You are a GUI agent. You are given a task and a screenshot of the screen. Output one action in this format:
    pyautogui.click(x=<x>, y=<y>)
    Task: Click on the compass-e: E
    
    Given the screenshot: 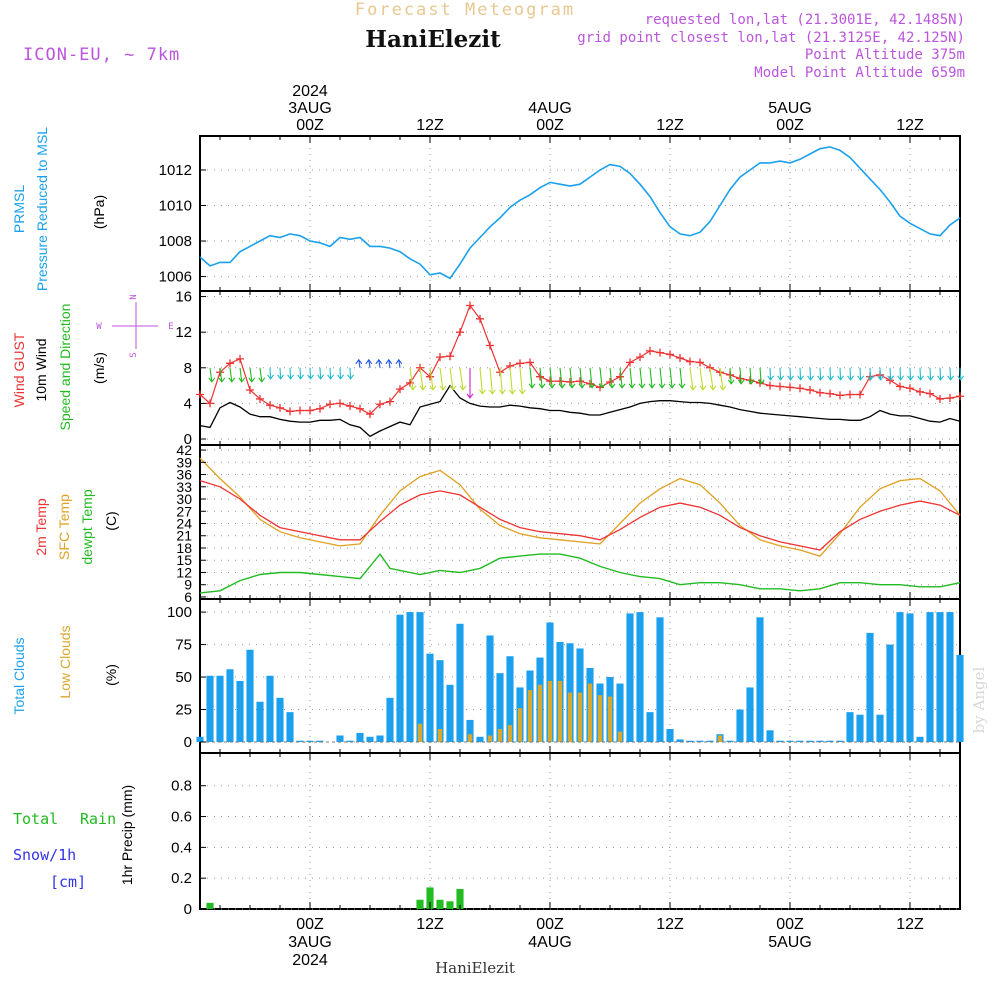 What is the action you would take?
    pyautogui.click(x=170, y=327)
    